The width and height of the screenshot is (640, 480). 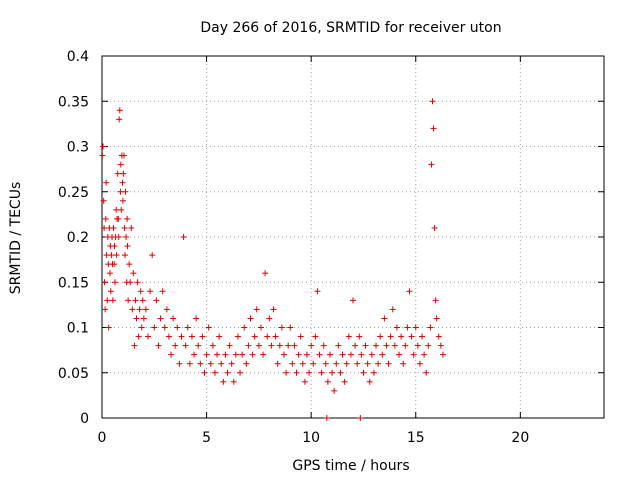 What do you see at coordinates (416, 438) in the screenshot?
I see `x-tick-label: 15` at bounding box center [416, 438].